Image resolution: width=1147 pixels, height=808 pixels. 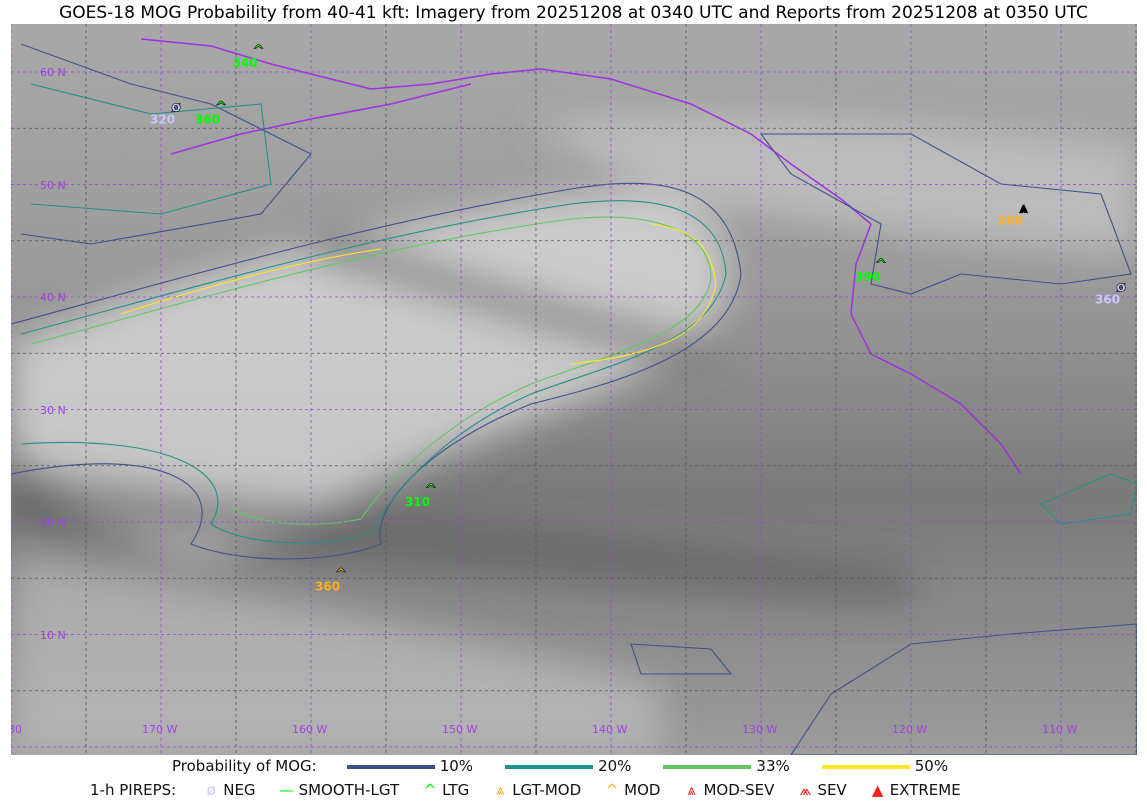 I want to click on lon-label: 140 W, so click(x=609, y=729).